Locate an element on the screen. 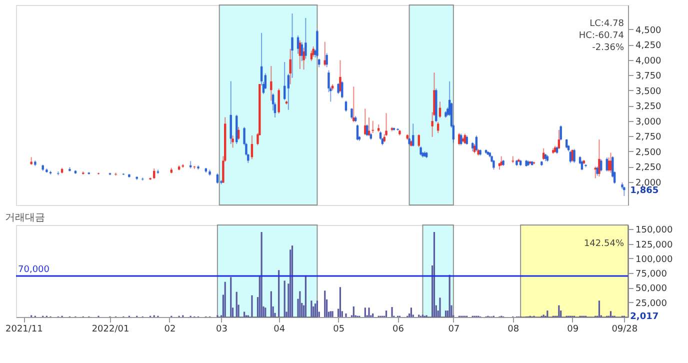 The width and height of the screenshot is (688, 363). y-tick-label: 50,000 is located at coordinates (652, 289).